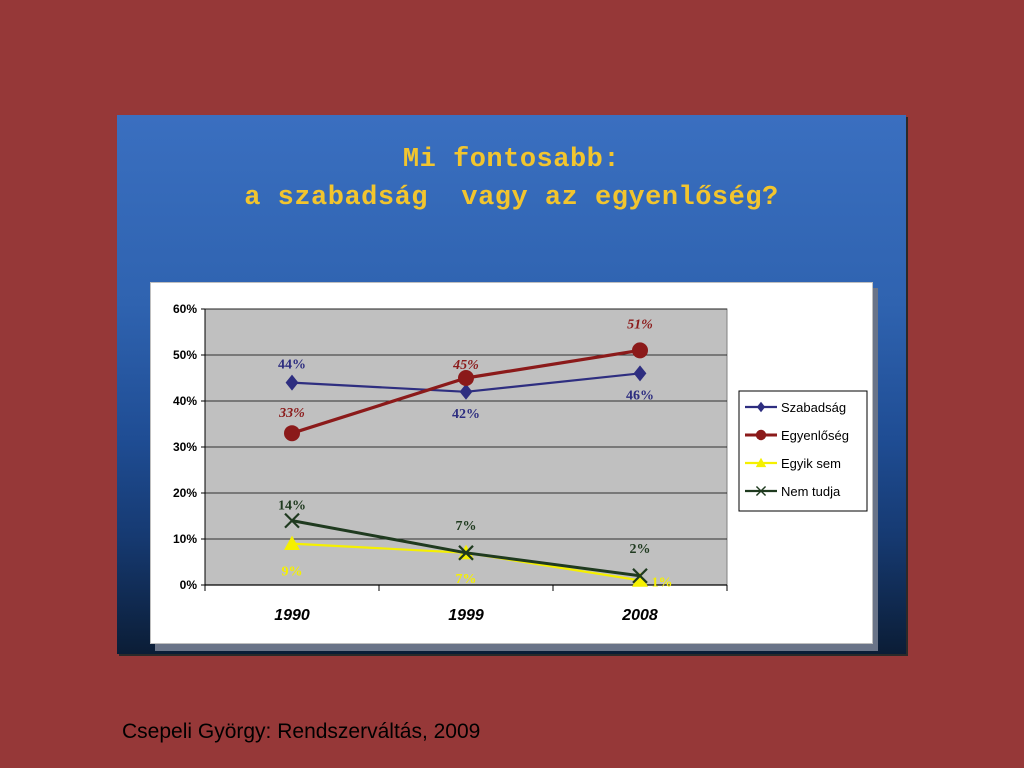 This screenshot has width=1024, height=768. I want to click on x-tick-label: 2008, so click(639, 615).